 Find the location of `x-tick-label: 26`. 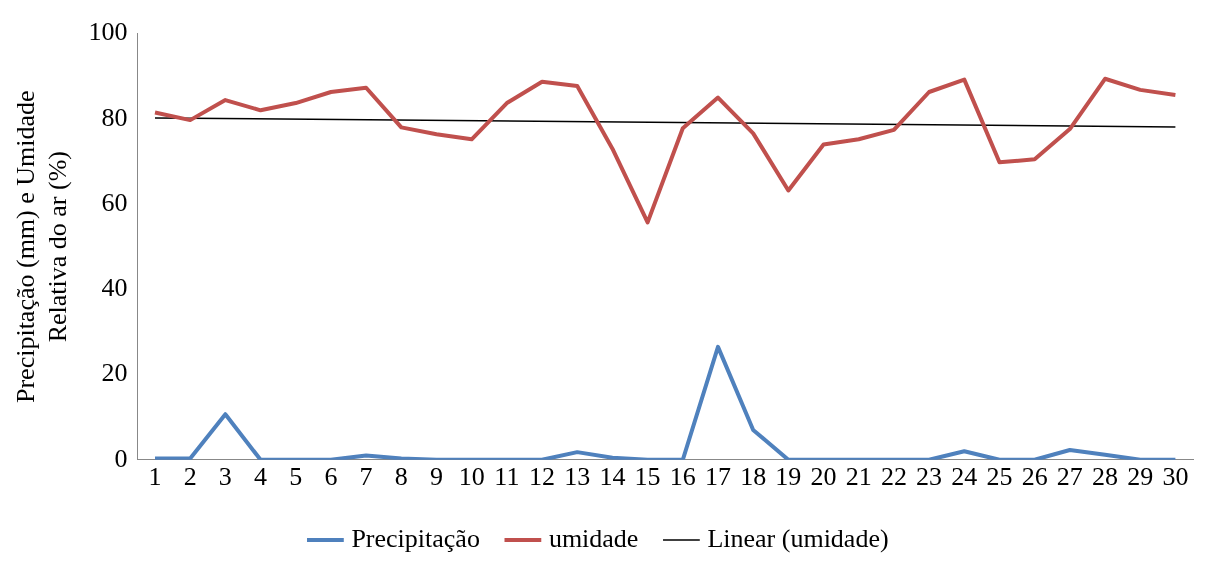

x-tick-label: 26 is located at coordinates (1034, 477).